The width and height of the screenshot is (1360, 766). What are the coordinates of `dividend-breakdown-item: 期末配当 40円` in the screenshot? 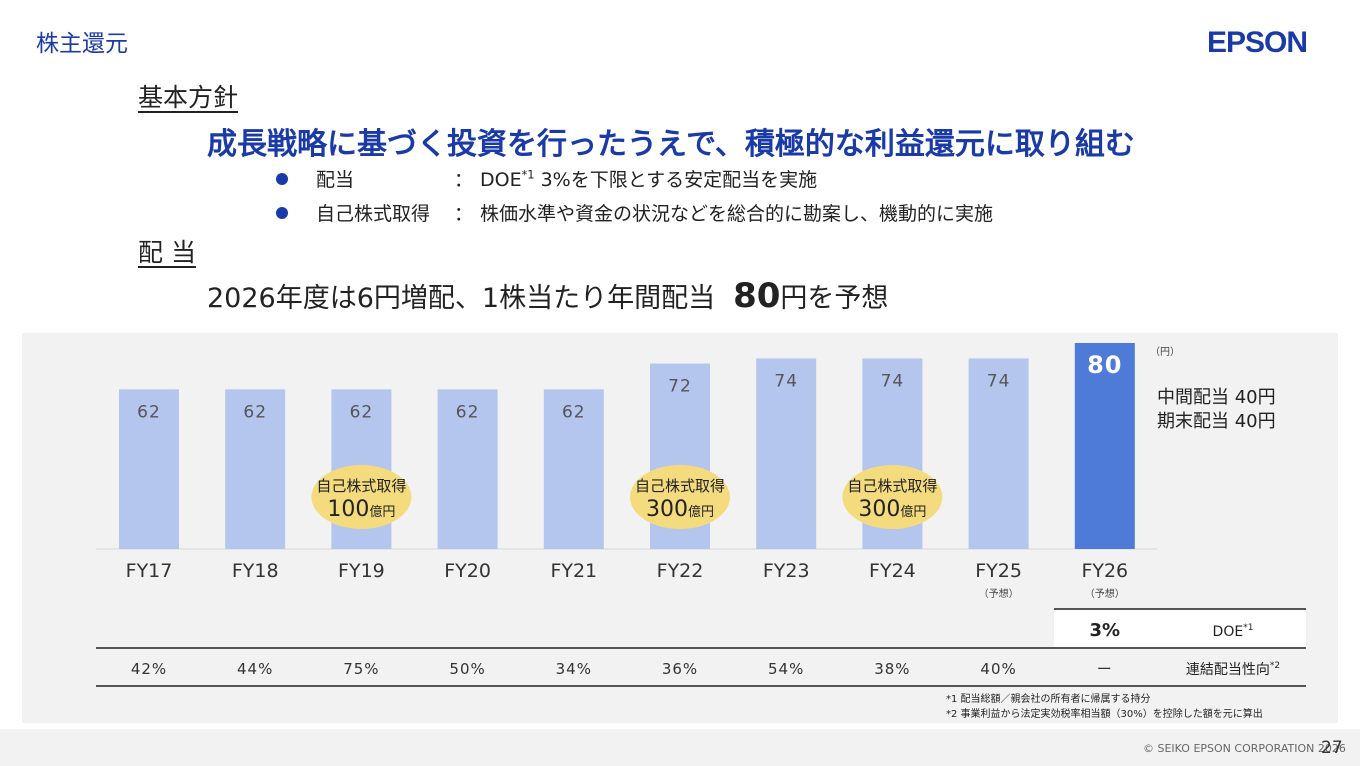 It's located at (1216, 421).